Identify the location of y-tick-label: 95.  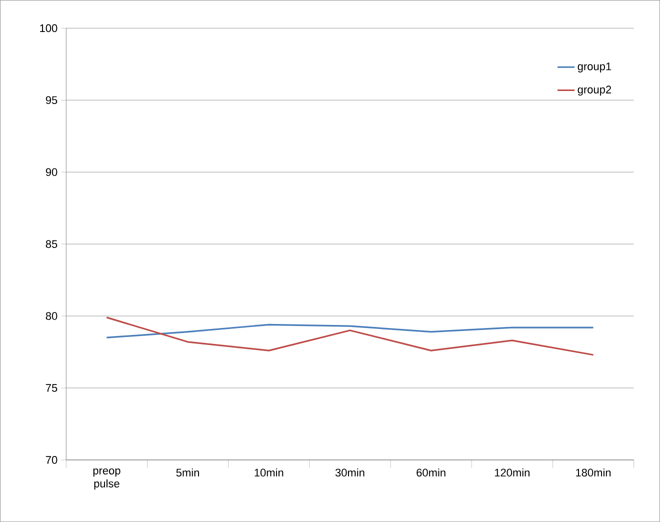
(52, 100).